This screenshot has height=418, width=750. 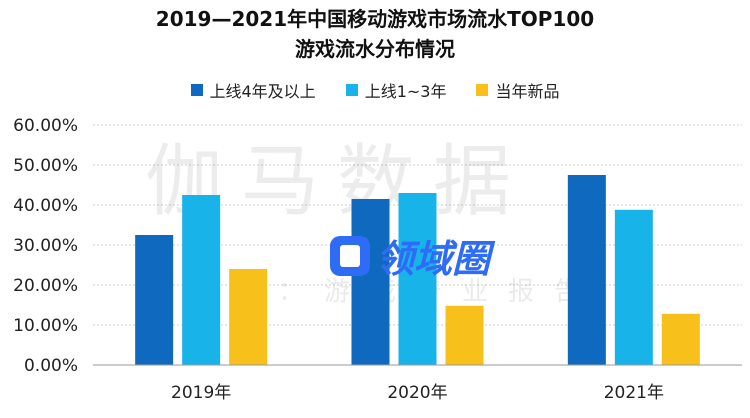 What do you see at coordinates (45, 166) in the screenshot?
I see `y-tick-label: 50.00%` at bounding box center [45, 166].